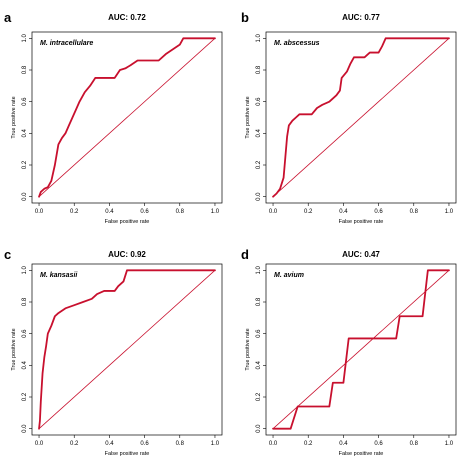 The height and width of the screenshot is (474, 474). What do you see at coordinates (297, 43) in the screenshot?
I see `legend-label: M. abscessus` at bounding box center [297, 43].